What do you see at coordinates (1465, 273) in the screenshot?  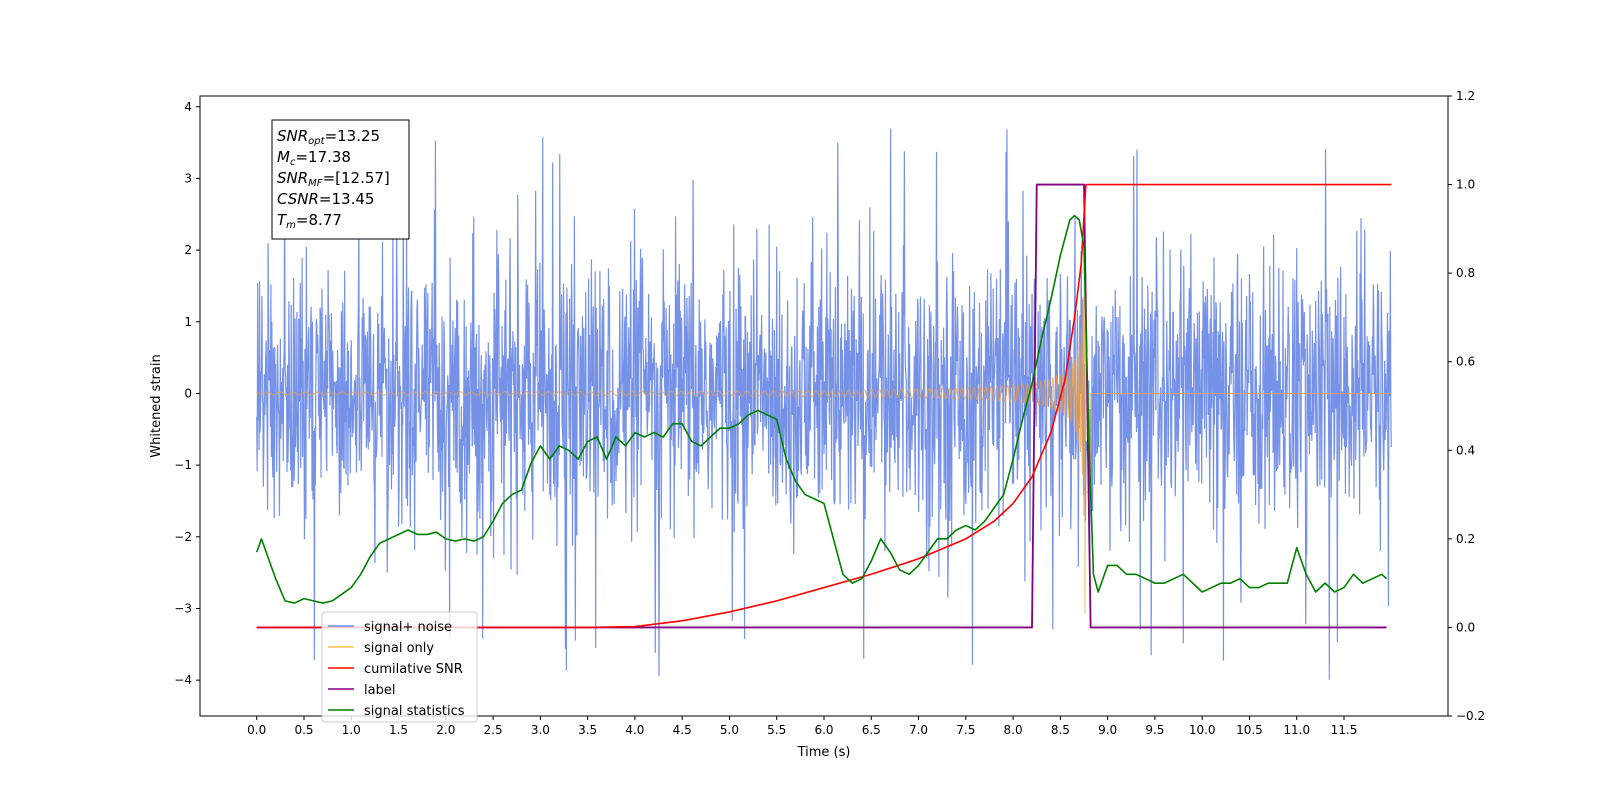 I see `y-right-tick-label: 0.8` at bounding box center [1465, 273].